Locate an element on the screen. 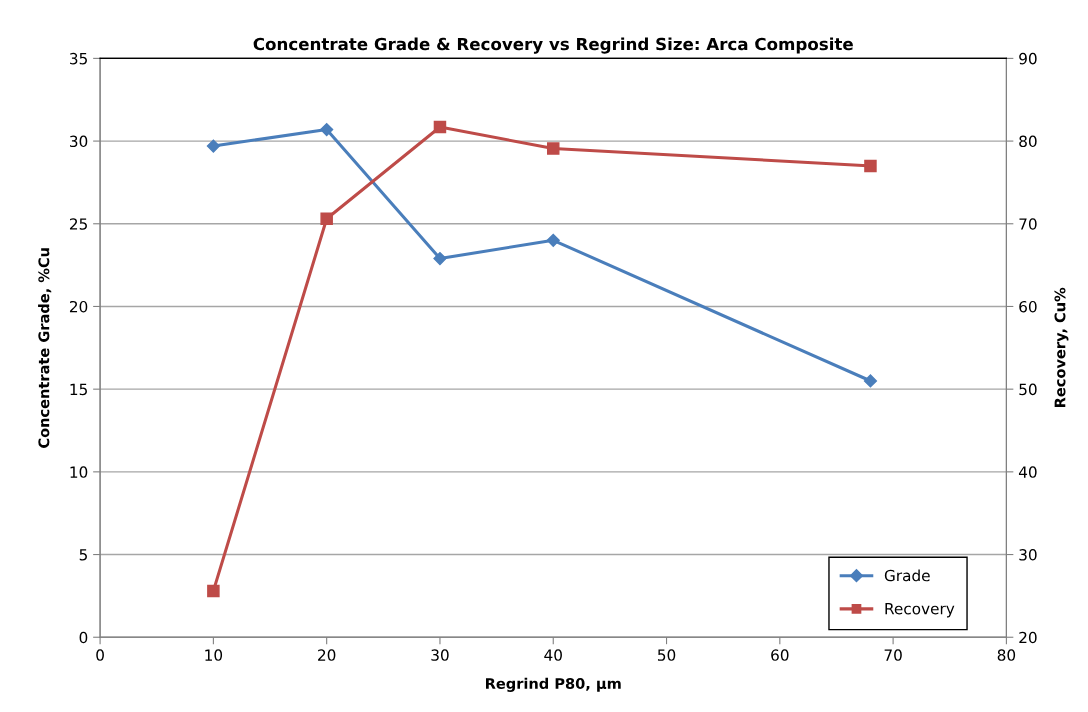  legend-label: Grade is located at coordinates (907, 575).